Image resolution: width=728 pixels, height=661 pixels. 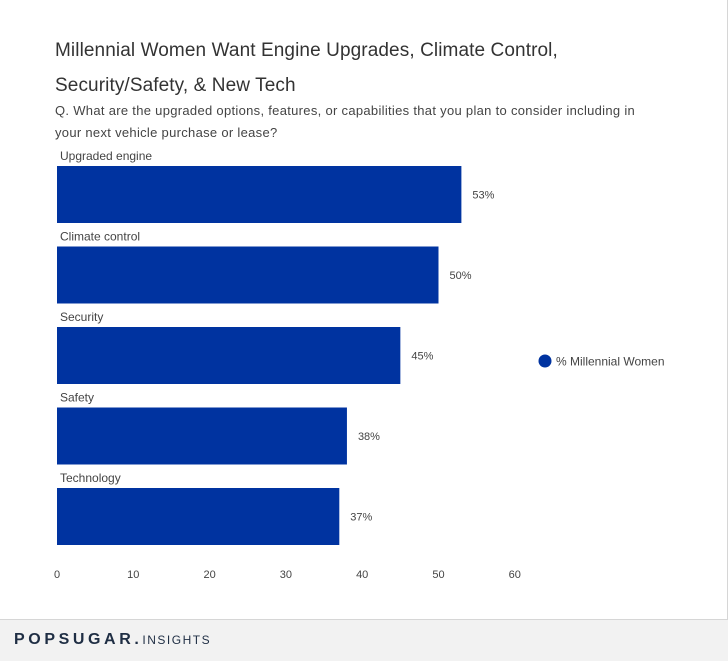 What do you see at coordinates (133, 575) in the screenshot?
I see `x-tick-label: 10` at bounding box center [133, 575].